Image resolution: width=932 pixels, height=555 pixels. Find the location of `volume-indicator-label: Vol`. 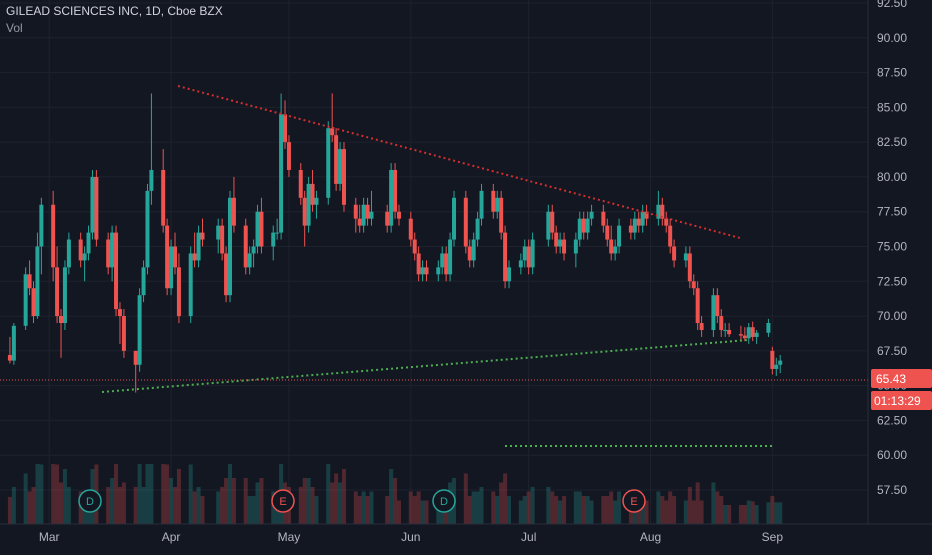

volume-indicator-label: Vol is located at coordinates (14, 28).